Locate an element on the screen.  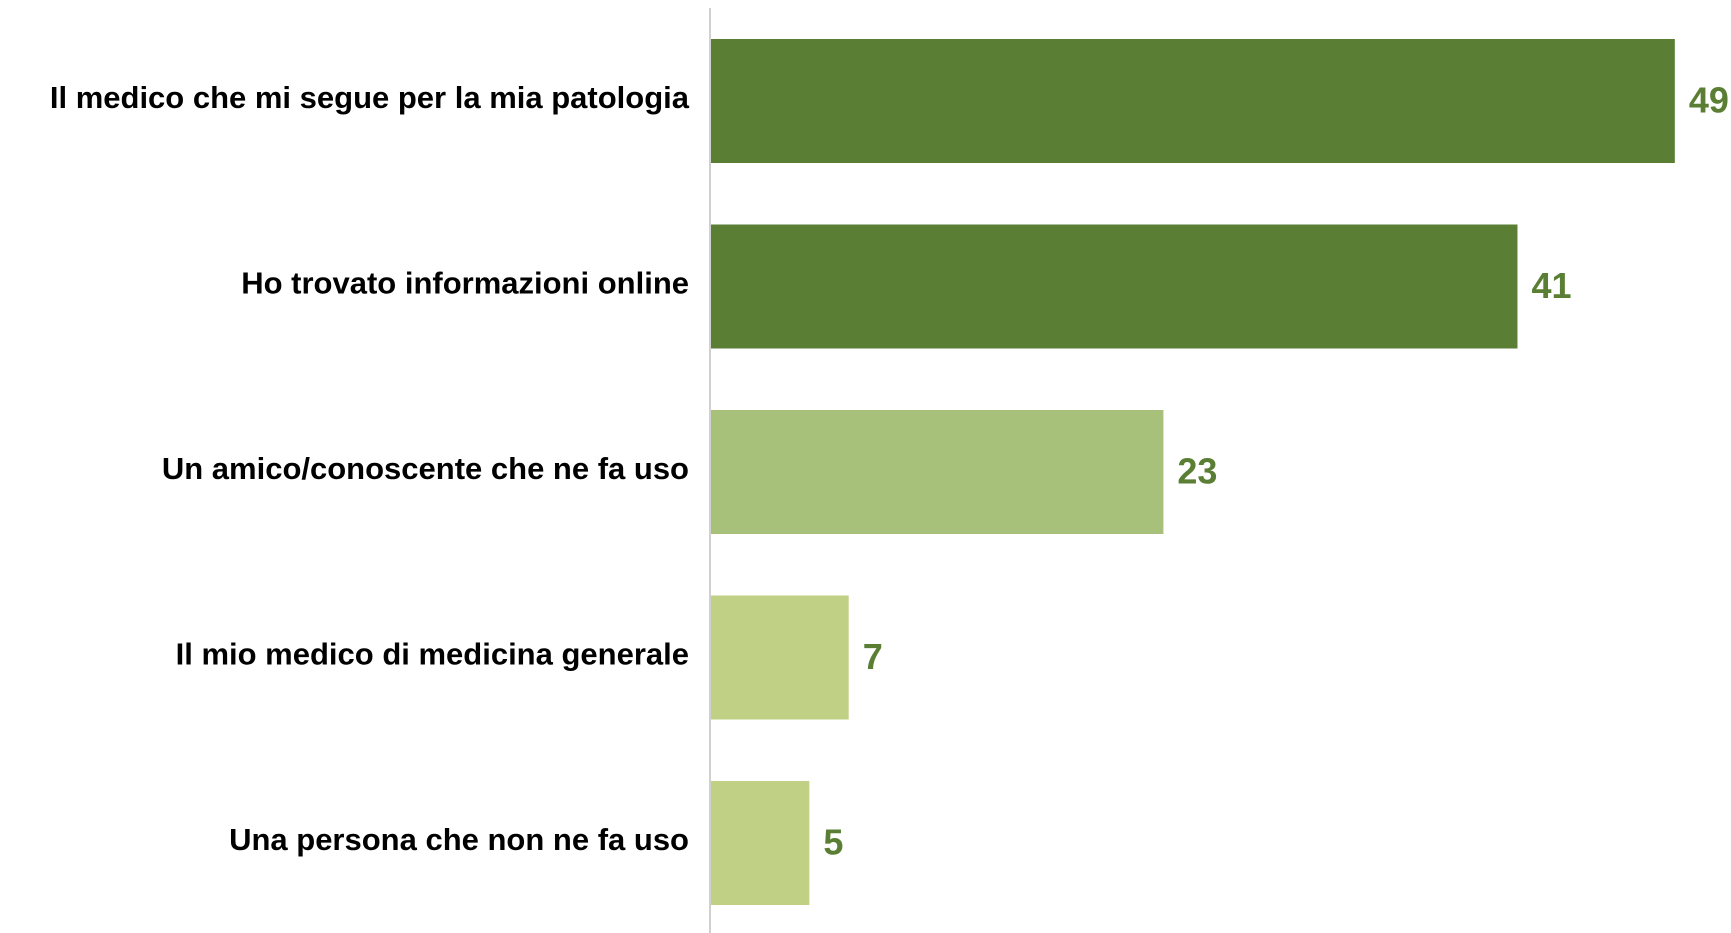
value-label: 41 is located at coordinates (1551, 285).